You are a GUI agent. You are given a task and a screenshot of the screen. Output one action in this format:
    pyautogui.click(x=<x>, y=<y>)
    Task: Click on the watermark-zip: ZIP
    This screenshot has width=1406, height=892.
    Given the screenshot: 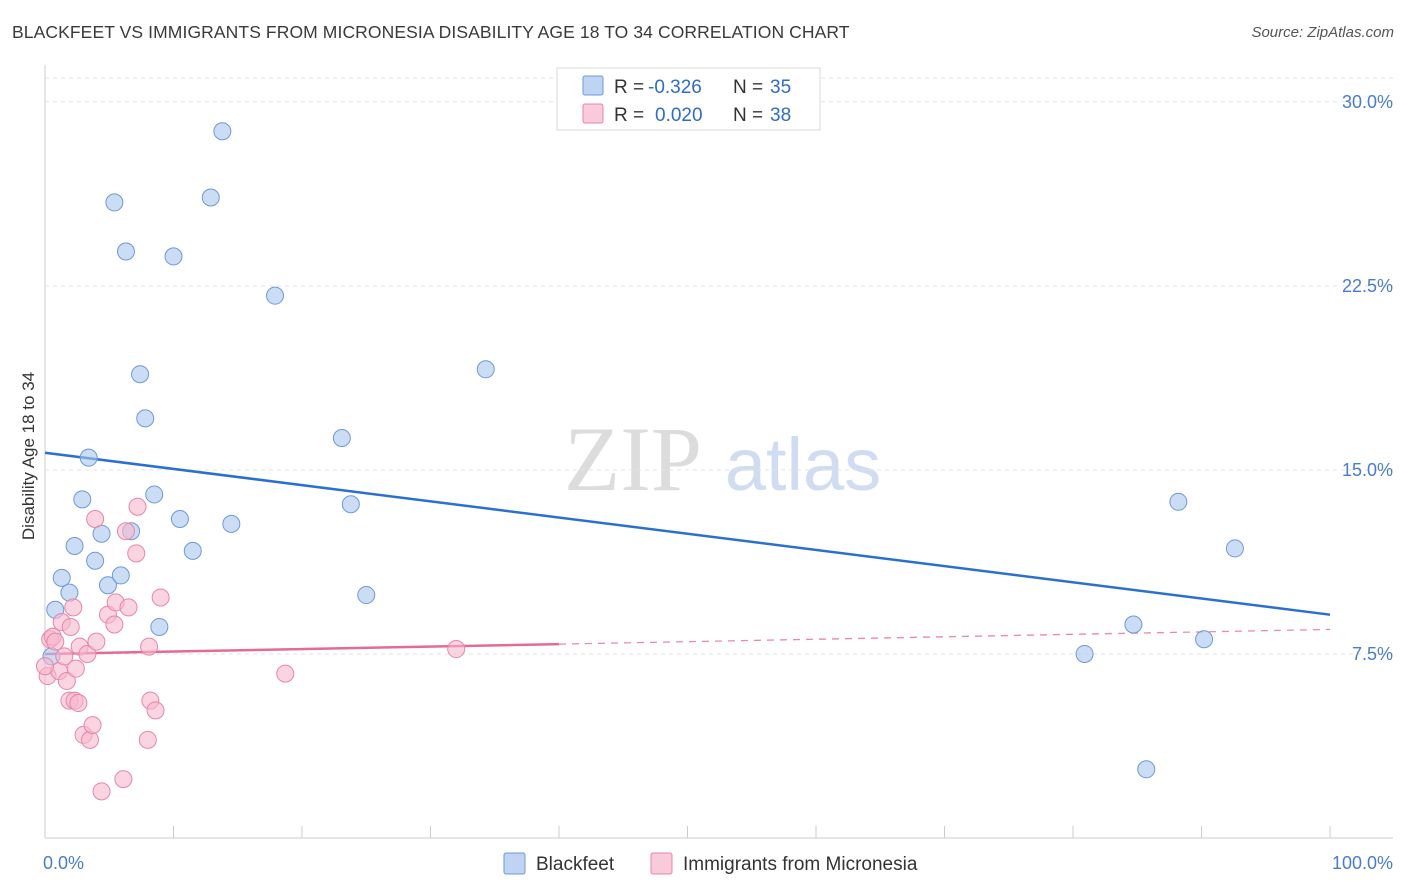 What is the action you would take?
    pyautogui.click(x=633, y=459)
    